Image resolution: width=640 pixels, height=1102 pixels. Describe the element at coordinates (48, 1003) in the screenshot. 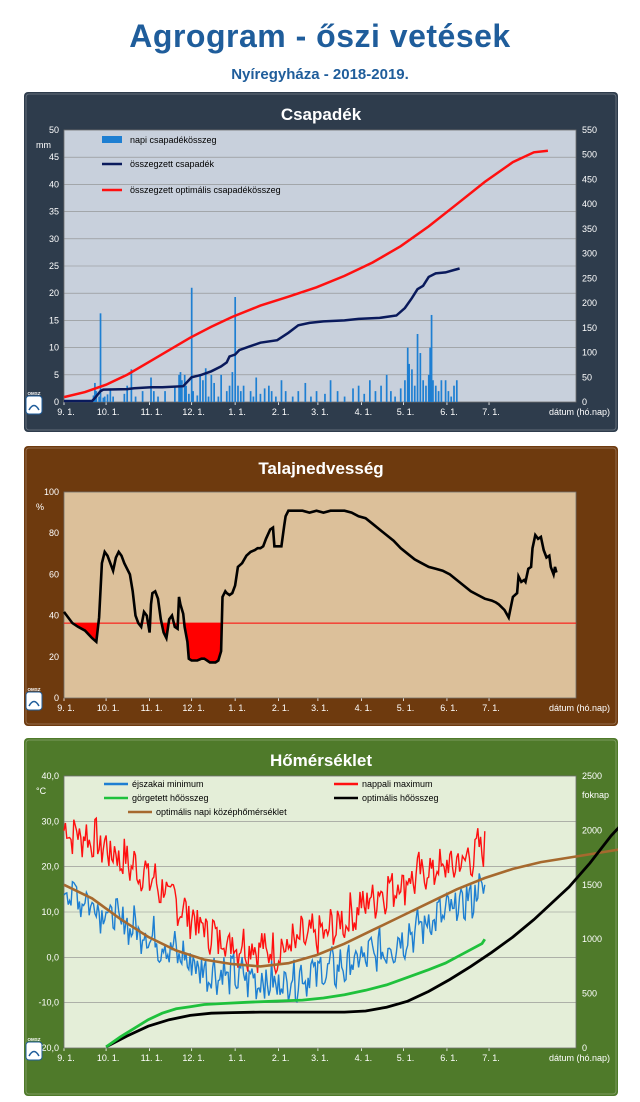

I see `y-tick-label: -10,0` at that location.